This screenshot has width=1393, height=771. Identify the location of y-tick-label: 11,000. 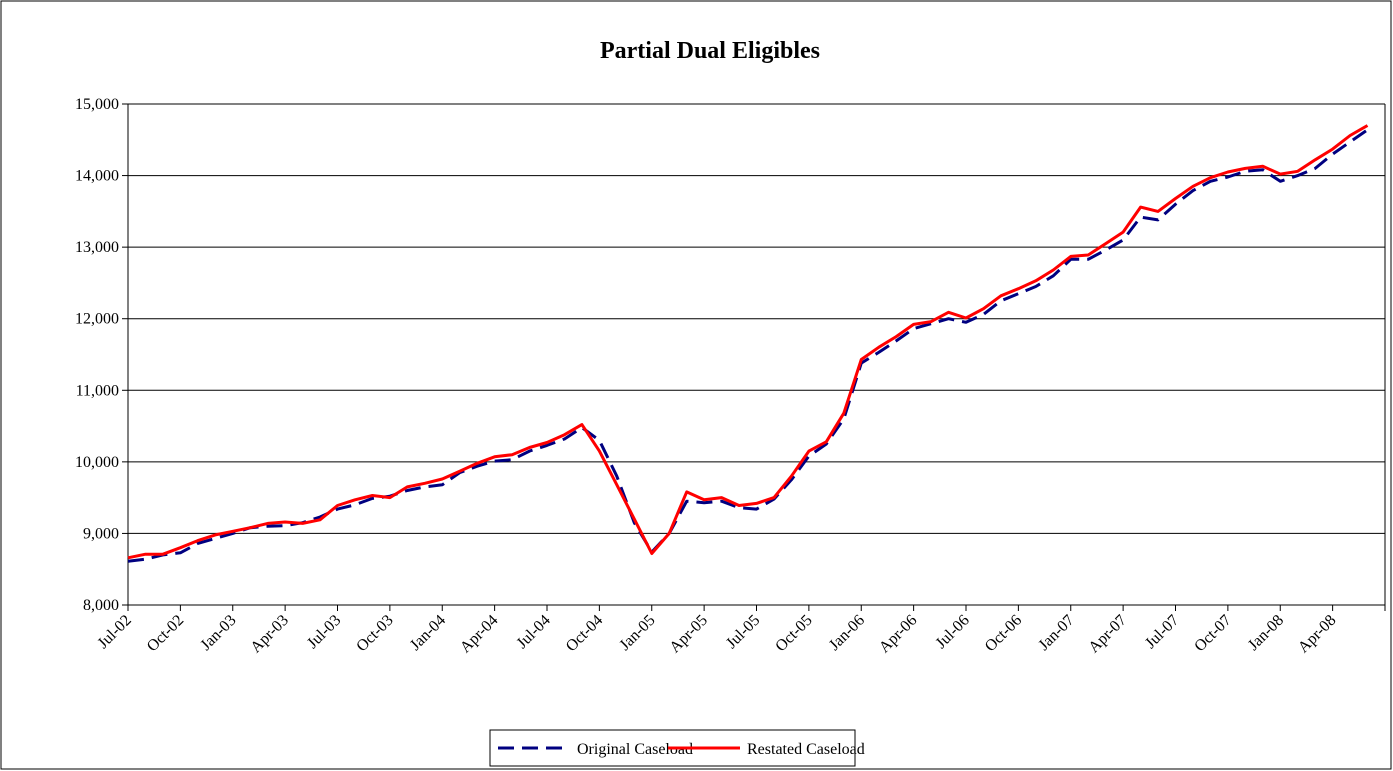
(97, 390).